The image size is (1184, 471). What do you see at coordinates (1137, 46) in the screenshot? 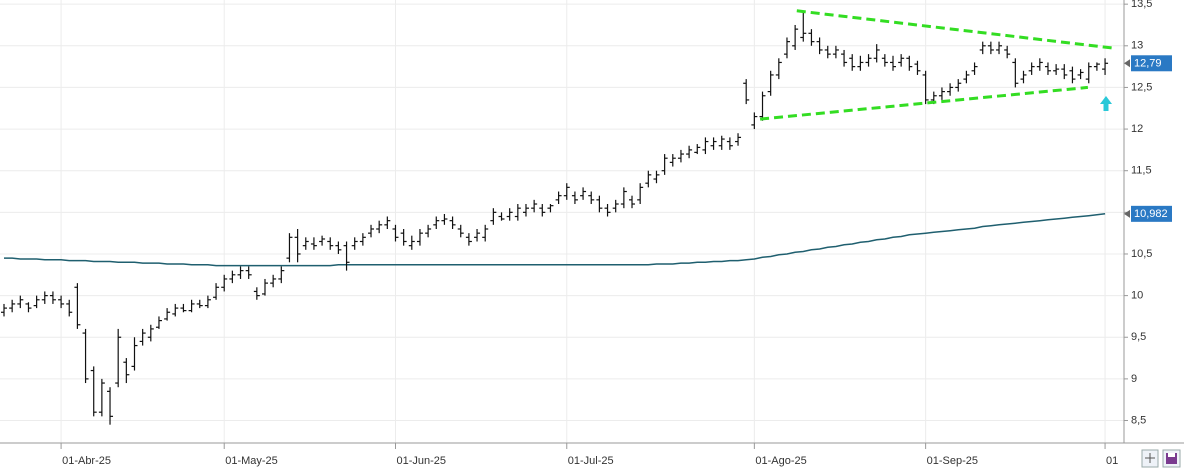
I see `y-tick-label: 13` at bounding box center [1137, 46].